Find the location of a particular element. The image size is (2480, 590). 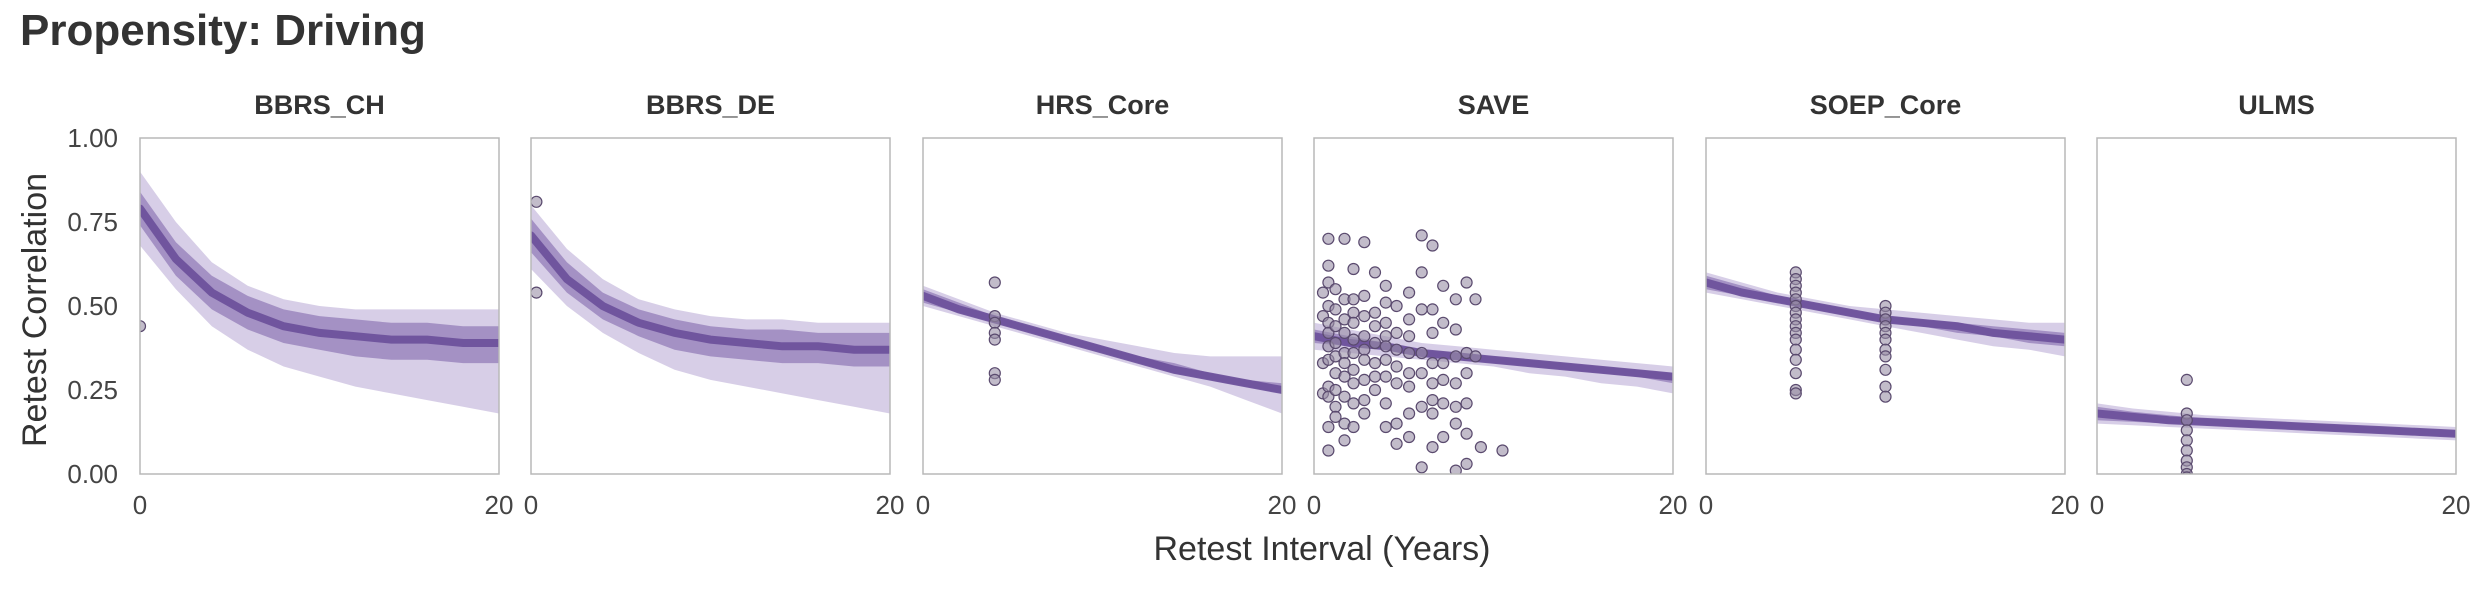

panel-ulms: ULMS 0 20 is located at coordinates (2280, 305).